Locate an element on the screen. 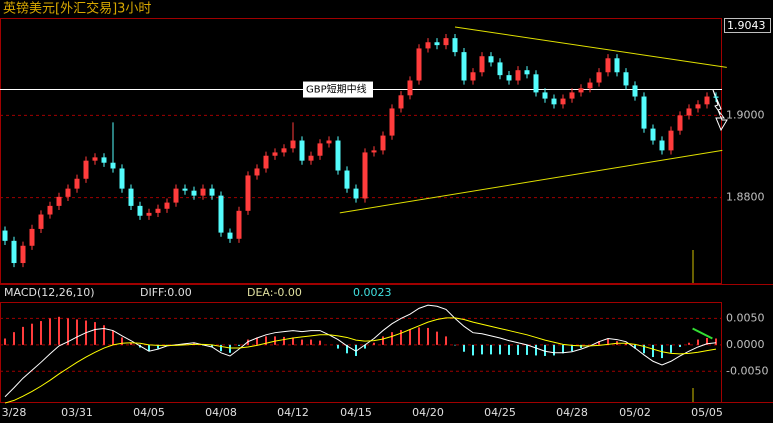  dea-label: DEA:-0.00 is located at coordinates (274, 292).